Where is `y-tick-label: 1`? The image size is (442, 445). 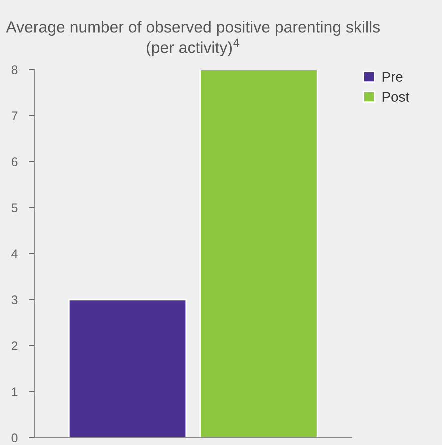
y-tick-label: 1 is located at coordinates (15, 392).